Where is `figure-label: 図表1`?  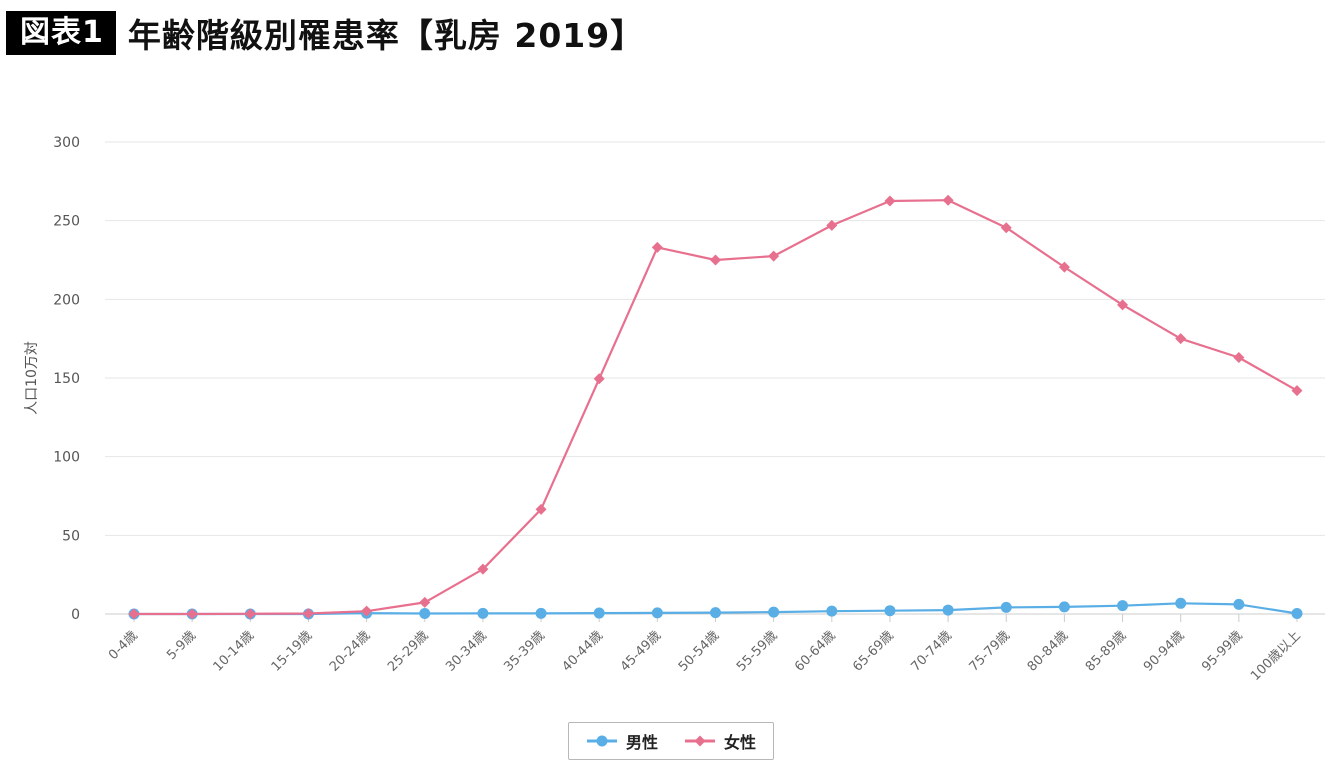
figure-label: 図表1 is located at coordinates (61, 33).